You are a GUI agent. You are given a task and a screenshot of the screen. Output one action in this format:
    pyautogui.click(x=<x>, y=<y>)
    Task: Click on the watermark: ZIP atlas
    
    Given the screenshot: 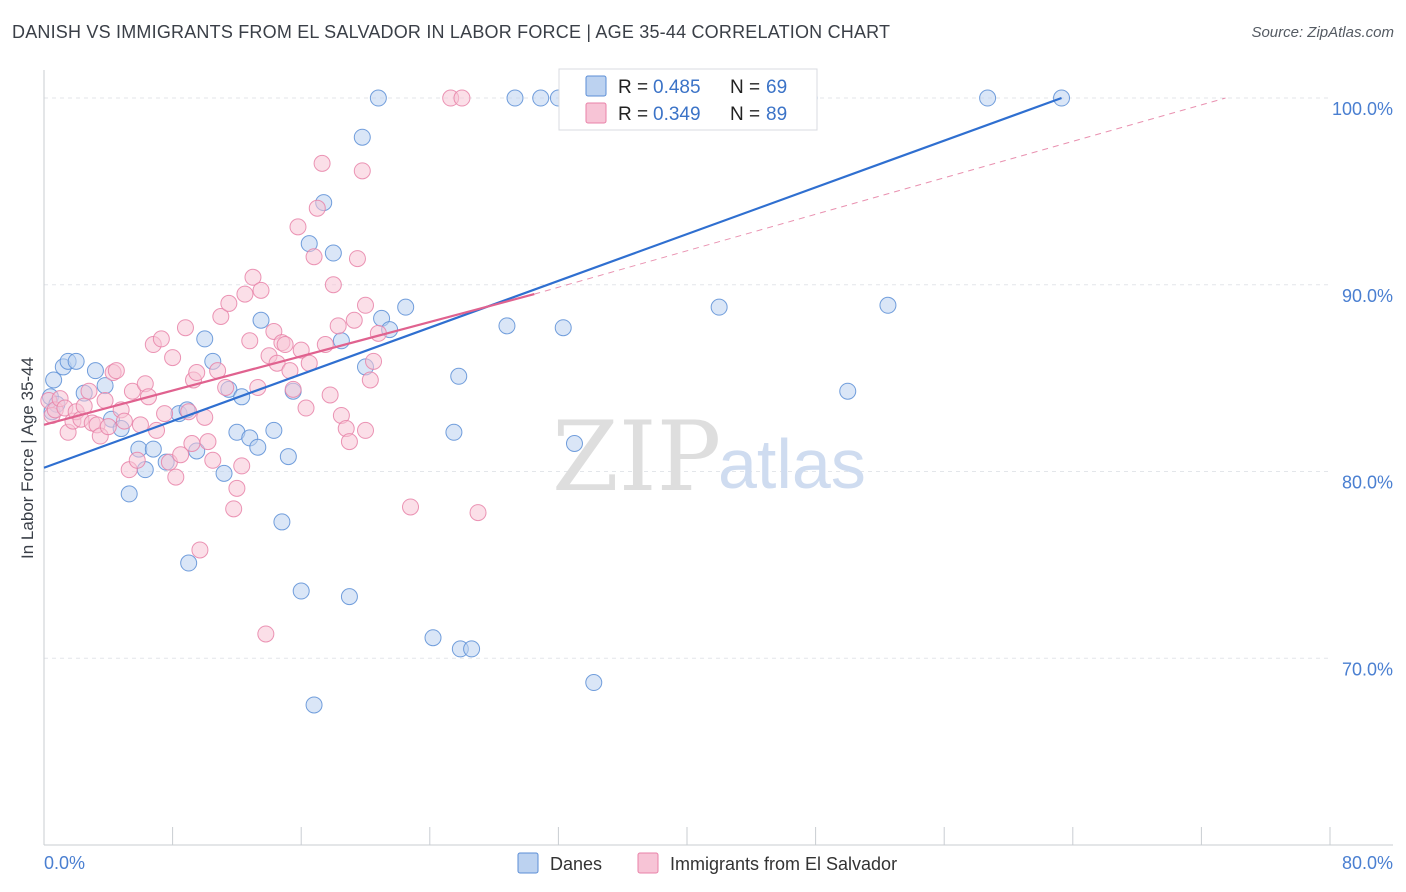 What is the action you would take?
    pyautogui.click(x=709, y=457)
    